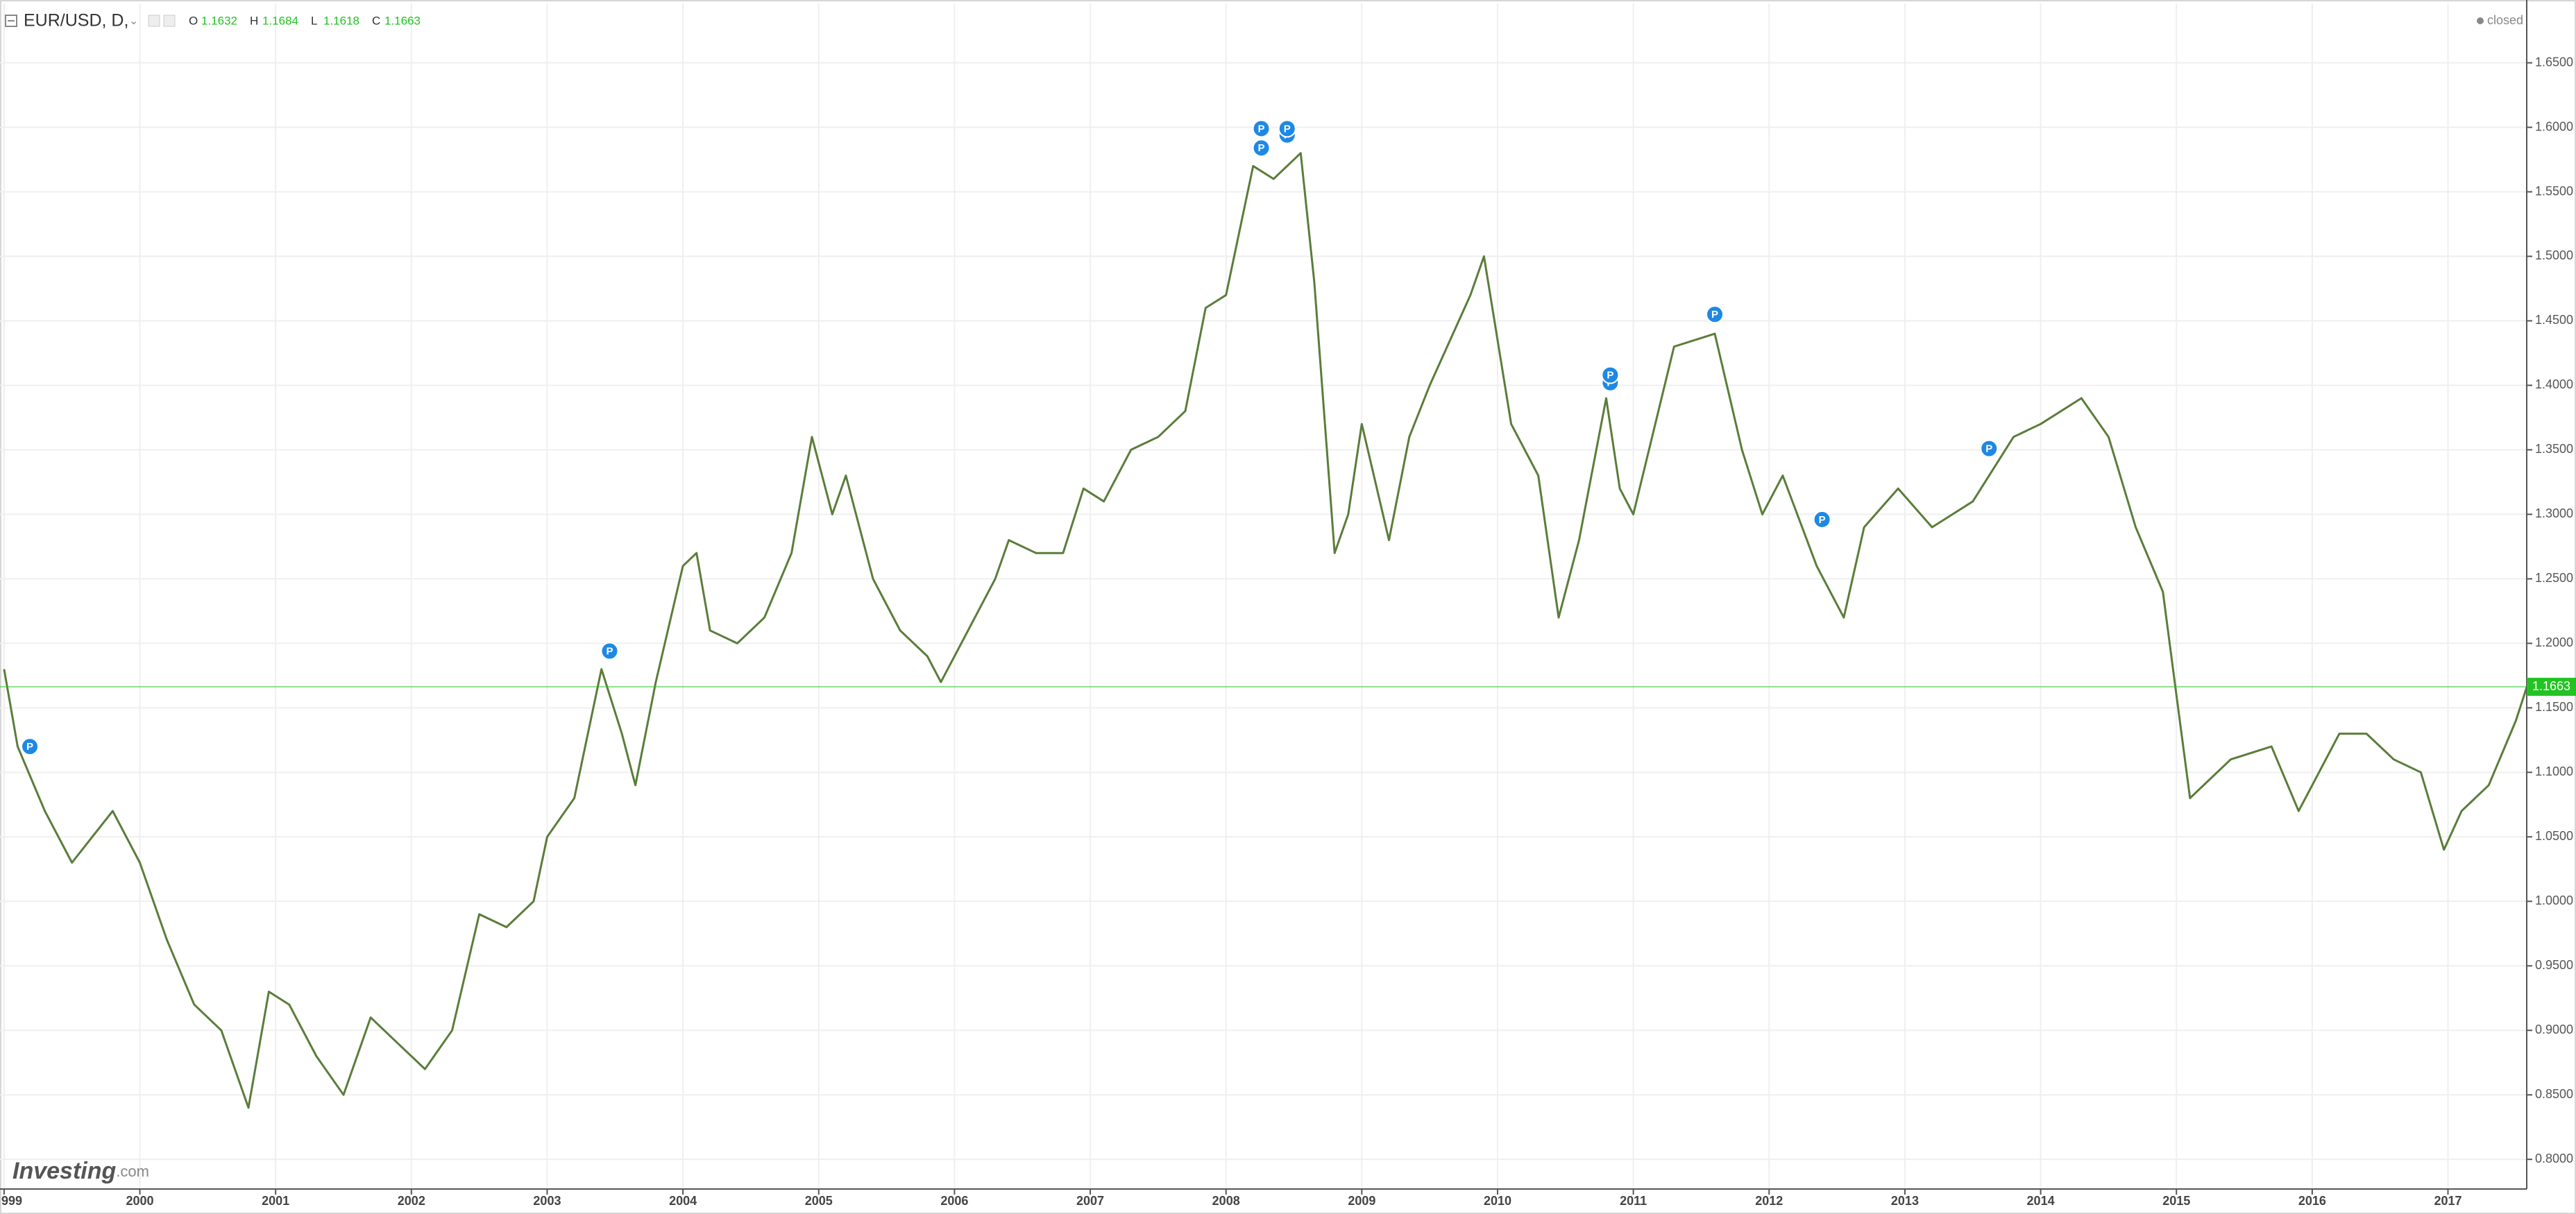 Image resolution: width=2576 pixels, height=1214 pixels. What do you see at coordinates (219, 20) in the screenshot?
I see `ohlc-value: 1.1632` at bounding box center [219, 20].